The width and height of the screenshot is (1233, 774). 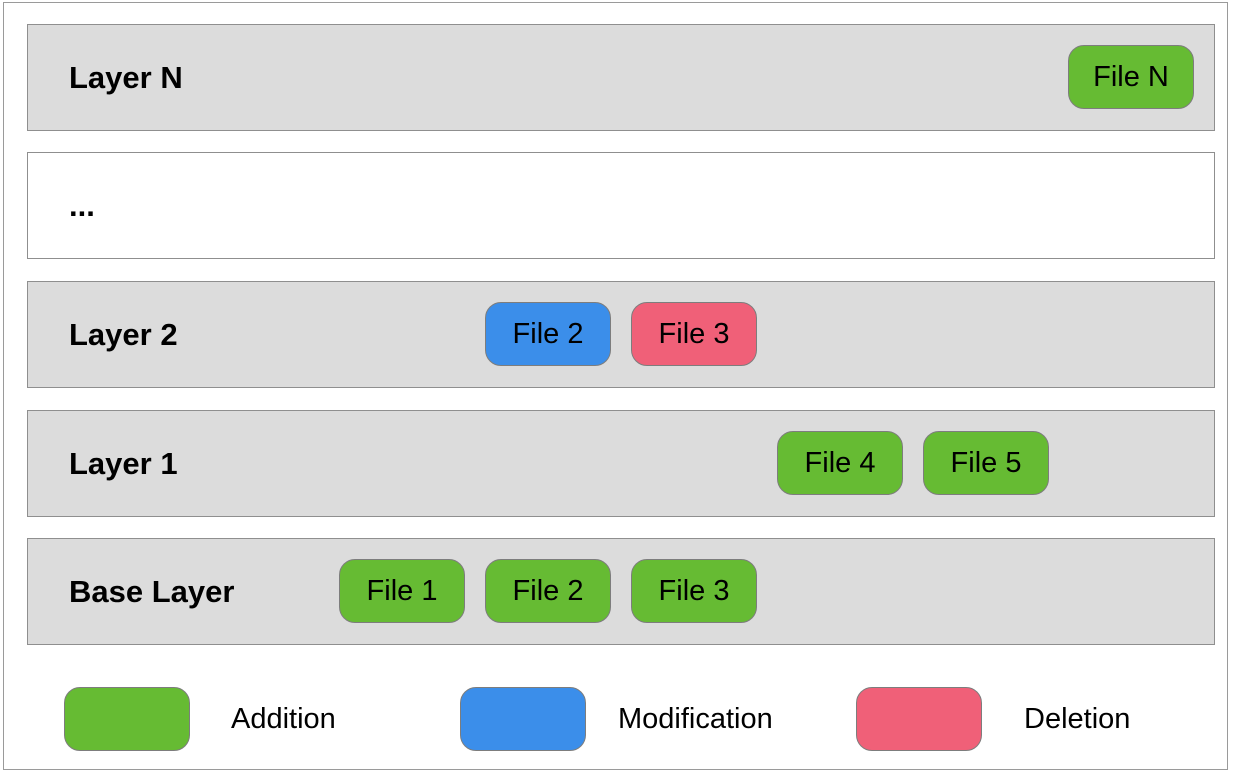 I want to click on layer-label: Layer N, so click(x=126, y=77).